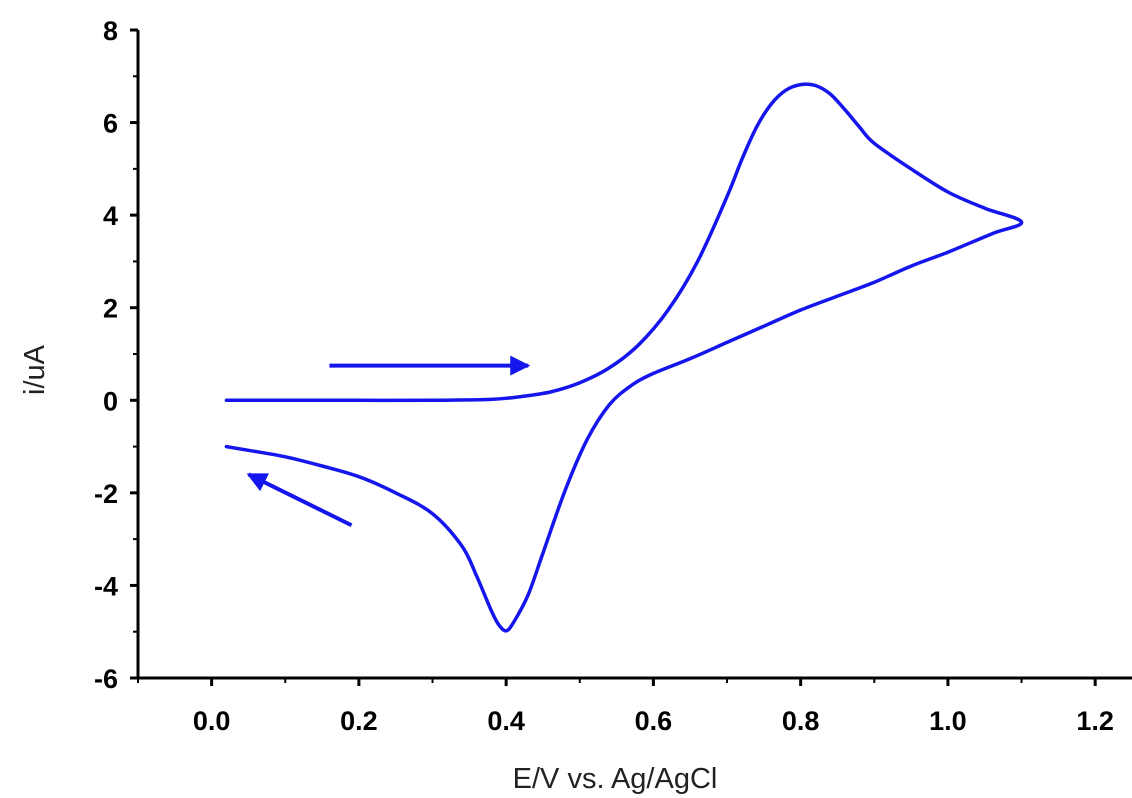 This screenshot has height=798, width=1132. I want to click on x-tick-label: 0.6, so click(654, 721).